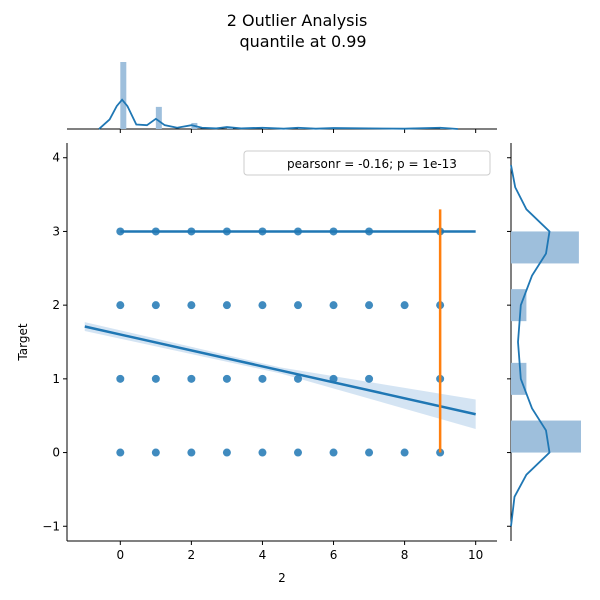 This screenshot has height=600, width=600. I want to click on x-tick-label: 8, so click(405, 555).